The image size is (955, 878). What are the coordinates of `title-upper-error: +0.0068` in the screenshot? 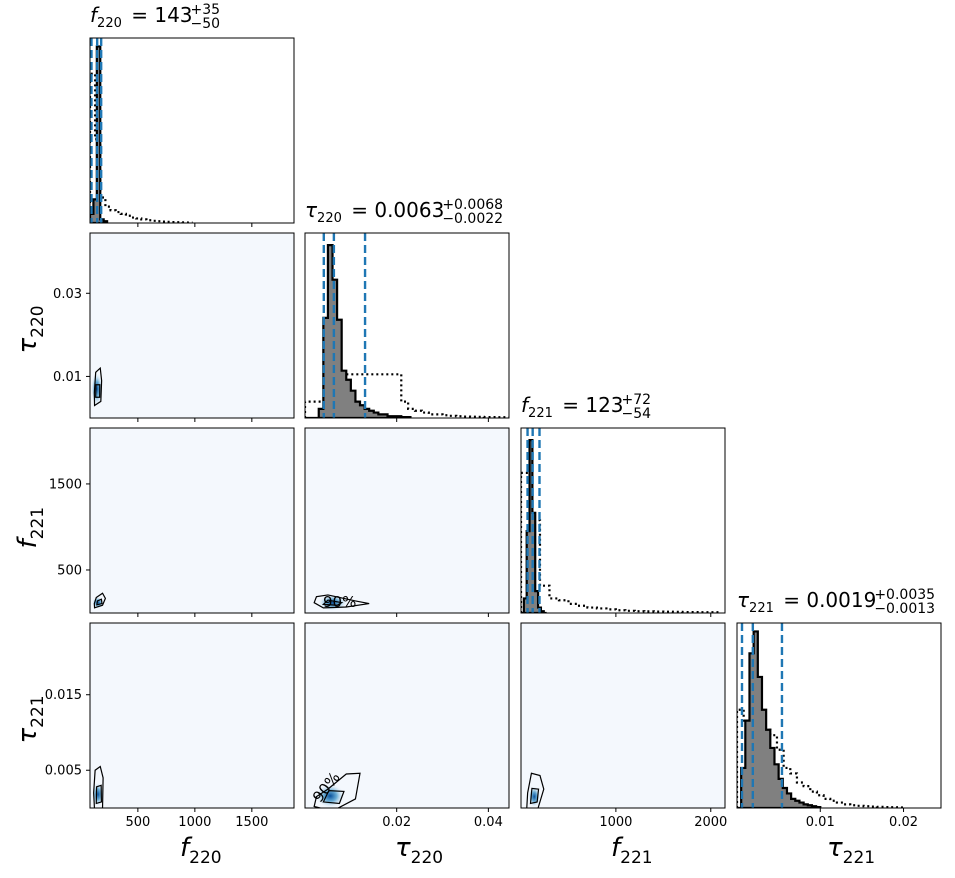 It's located at (472, 205).